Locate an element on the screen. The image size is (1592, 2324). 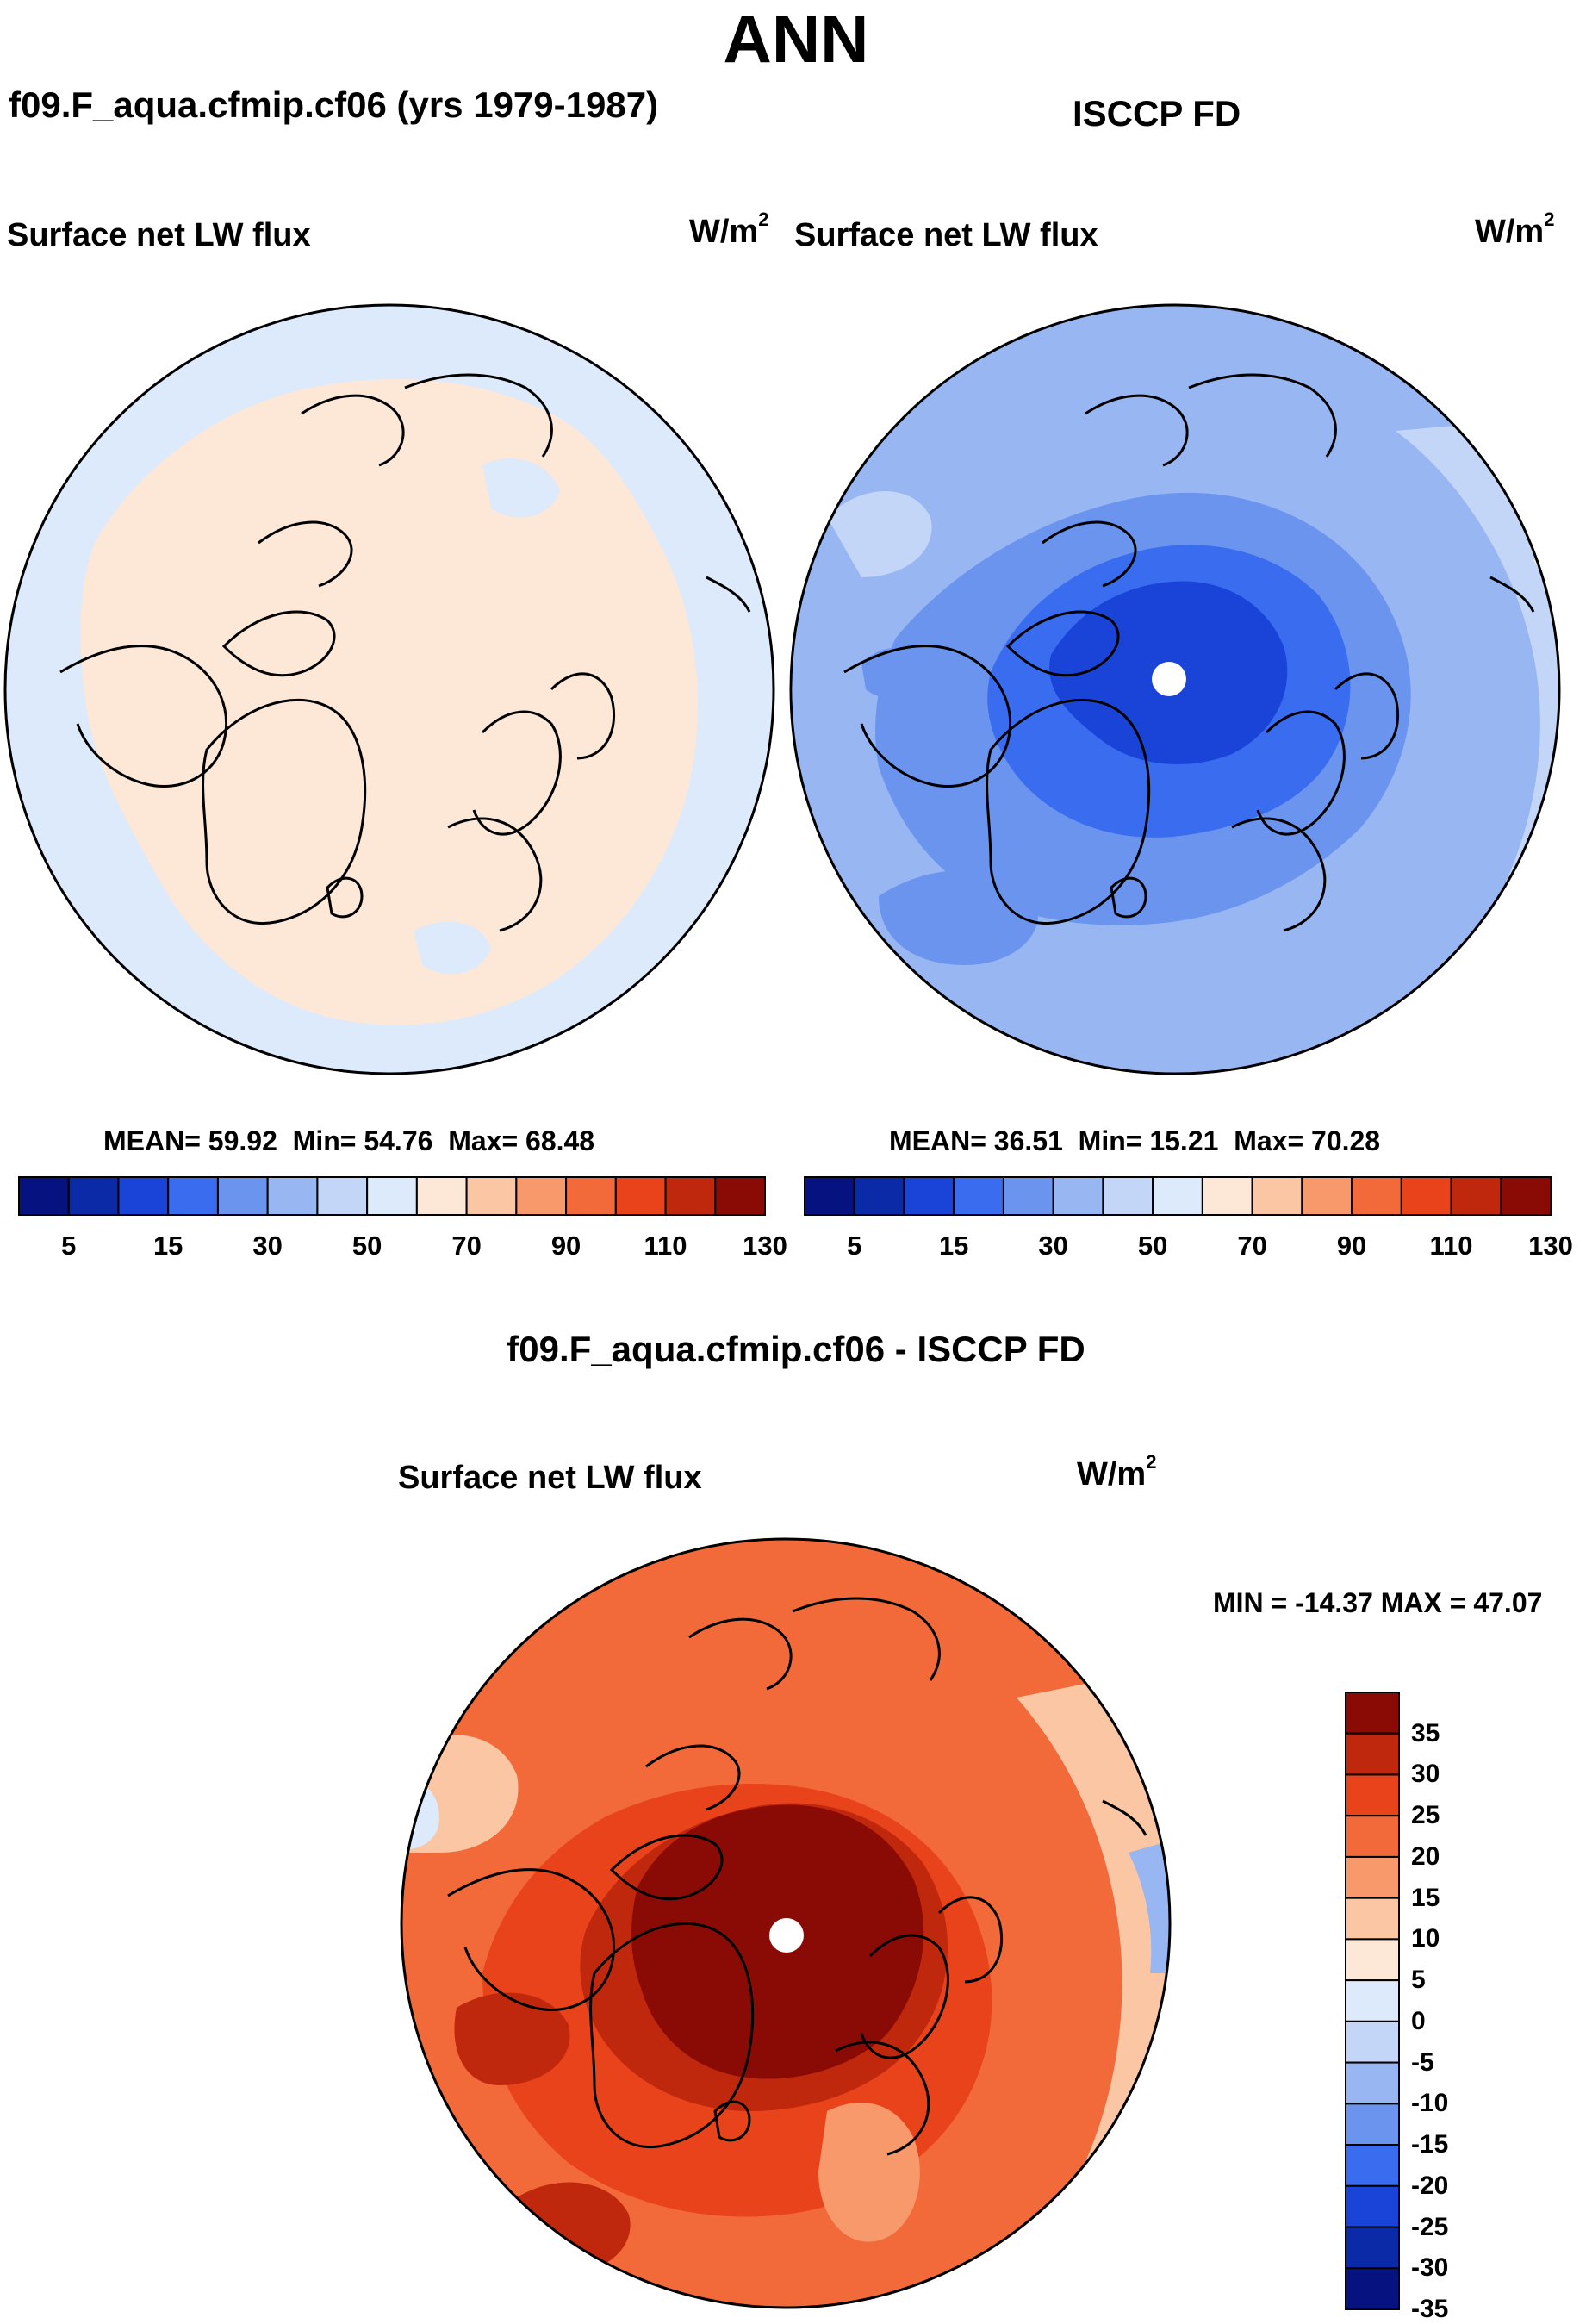
obs-case-title: ISCCP FD is located at coordinates (1157, 113).